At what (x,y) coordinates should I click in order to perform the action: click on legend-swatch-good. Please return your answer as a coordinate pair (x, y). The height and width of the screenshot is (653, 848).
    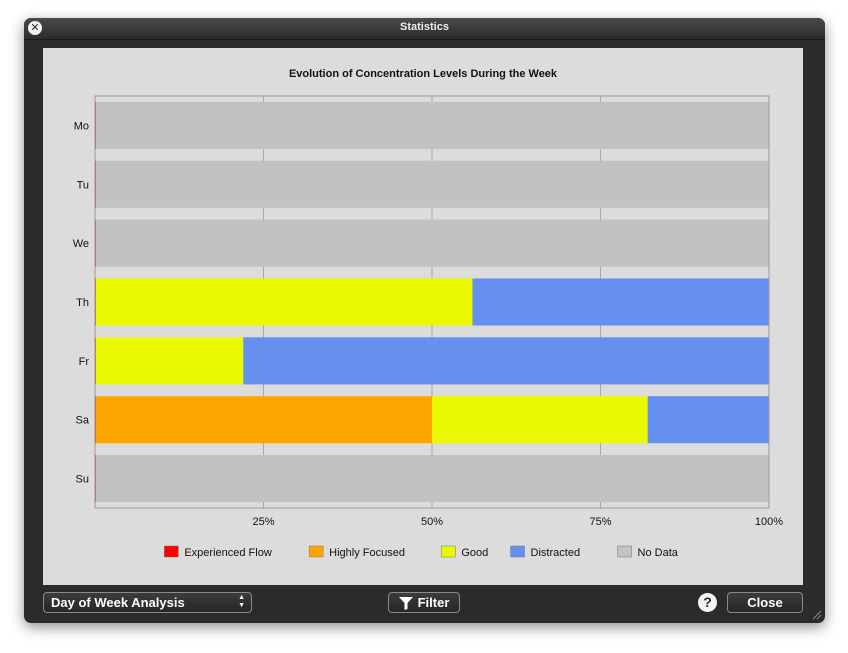
    Looking at the image, I should click on (448, 551).